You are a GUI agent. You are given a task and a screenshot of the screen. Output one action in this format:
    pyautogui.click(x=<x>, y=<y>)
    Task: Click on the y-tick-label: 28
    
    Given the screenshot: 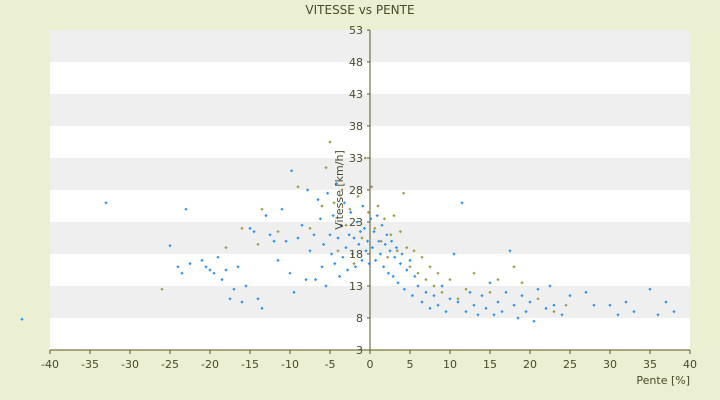 What is the action you would take?
    pyautogui.click(x=356, y=190)
    